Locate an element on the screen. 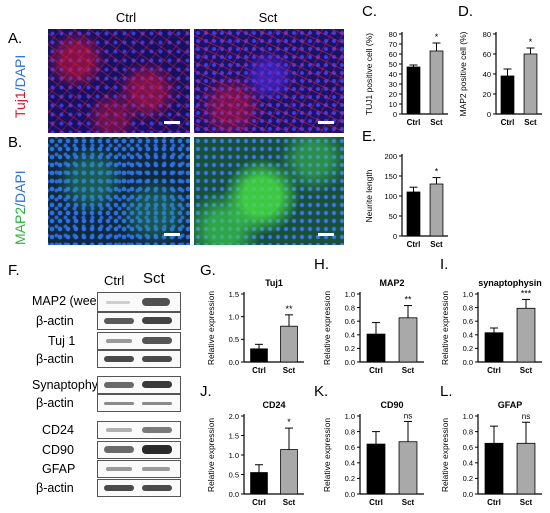 Image resolution: width=550 pixels, height=513 pixels. chart-e-neurite-length: Neurite length 0 50 100 150 200 Ctrl Sct * is located at coordinates (406, 200).